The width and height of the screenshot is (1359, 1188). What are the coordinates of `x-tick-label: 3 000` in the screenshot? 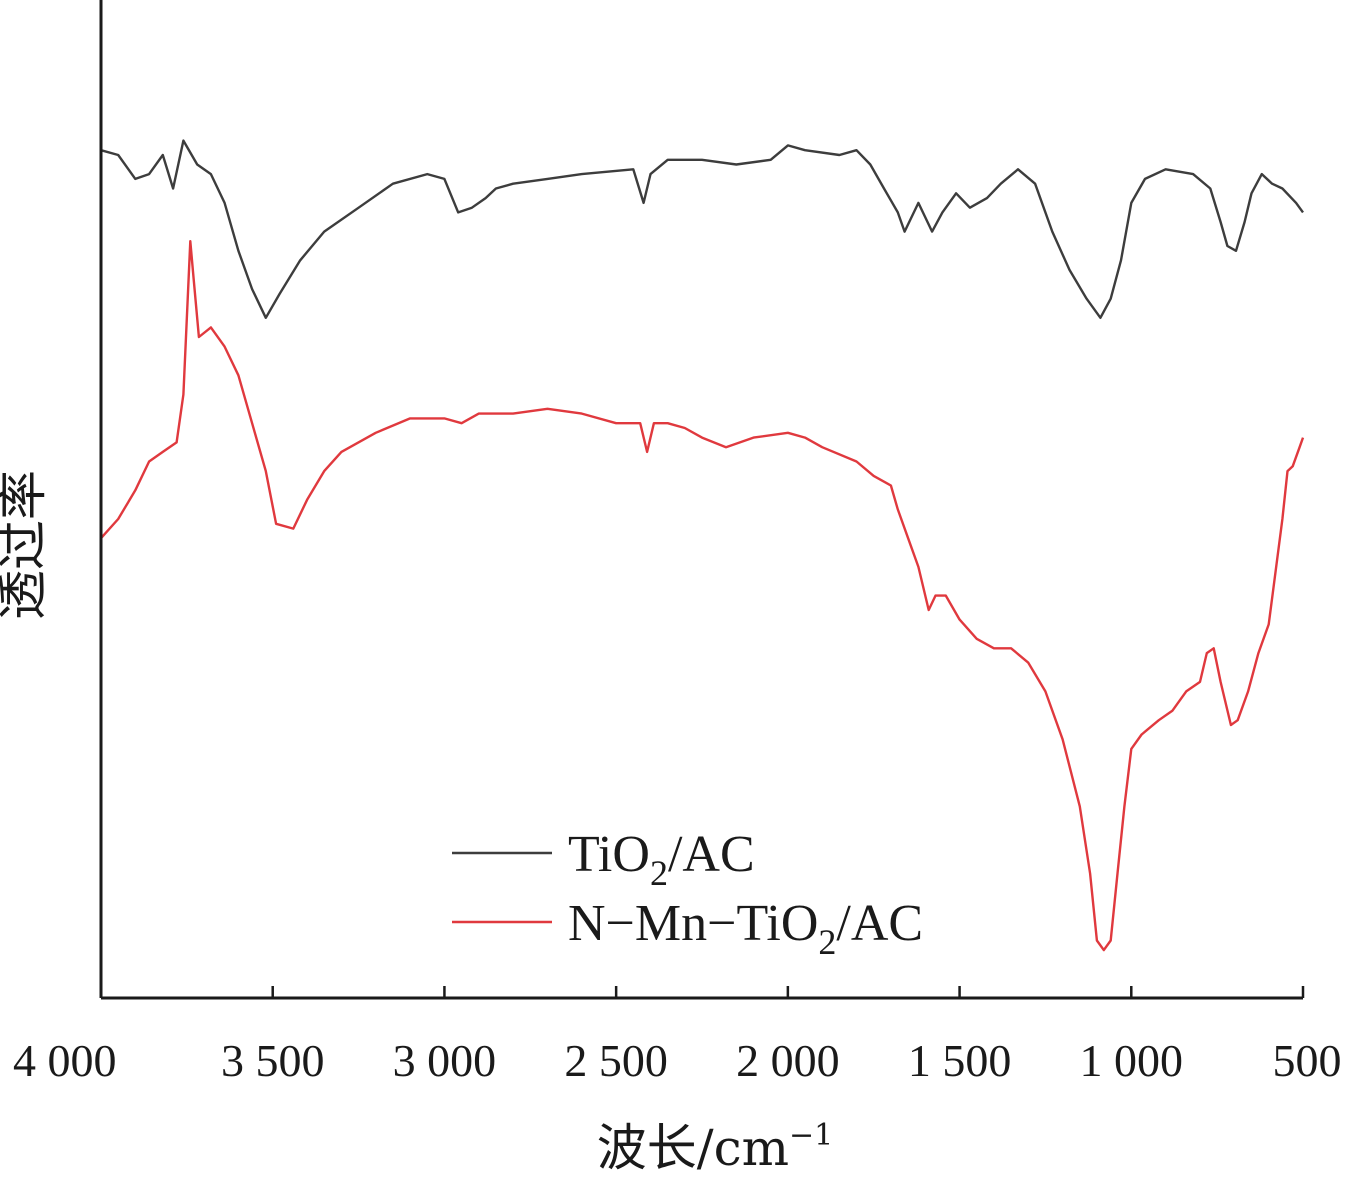 It's located at (445, 1060).